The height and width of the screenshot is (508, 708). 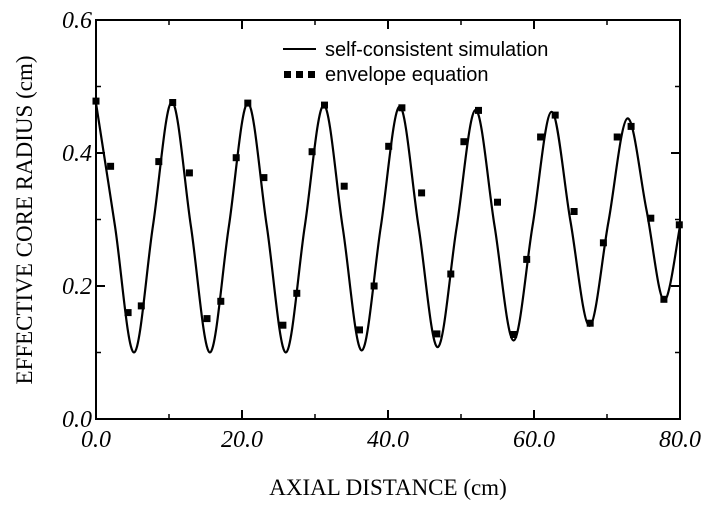 What do you see at coordinates (388, 440) in the screenshot?
I see `x-tick-label: 40.0` at bounding box center [388, 440].